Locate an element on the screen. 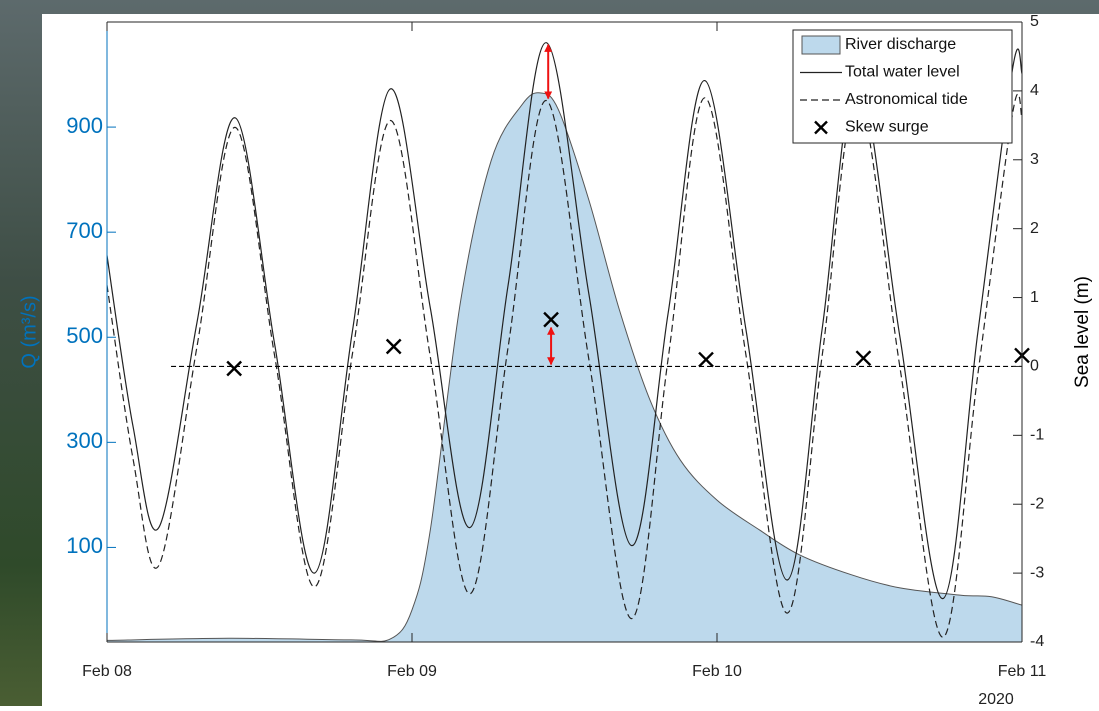 The image size is (1099, 711). y2-tick-label: 1 is located at coordinates (1034, 297).